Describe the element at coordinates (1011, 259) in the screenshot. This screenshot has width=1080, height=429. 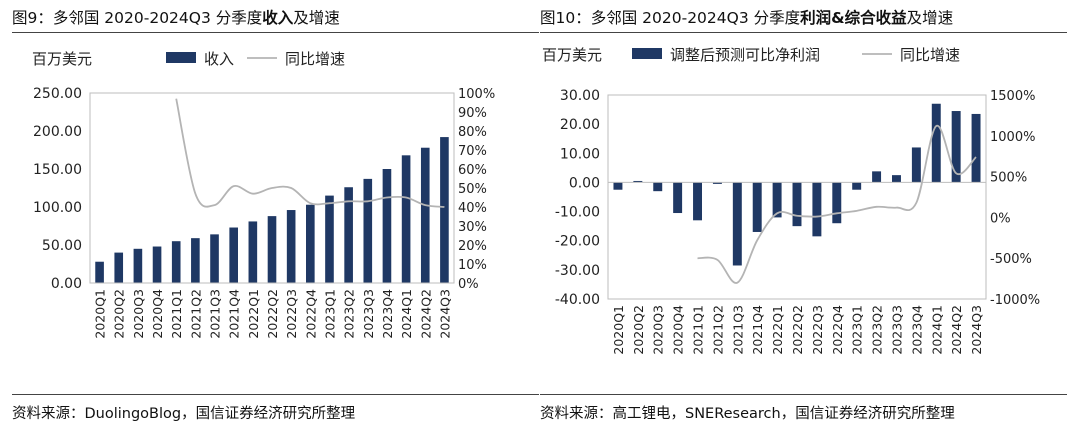
I see `right-axis-tick-label: -500%` at that location.